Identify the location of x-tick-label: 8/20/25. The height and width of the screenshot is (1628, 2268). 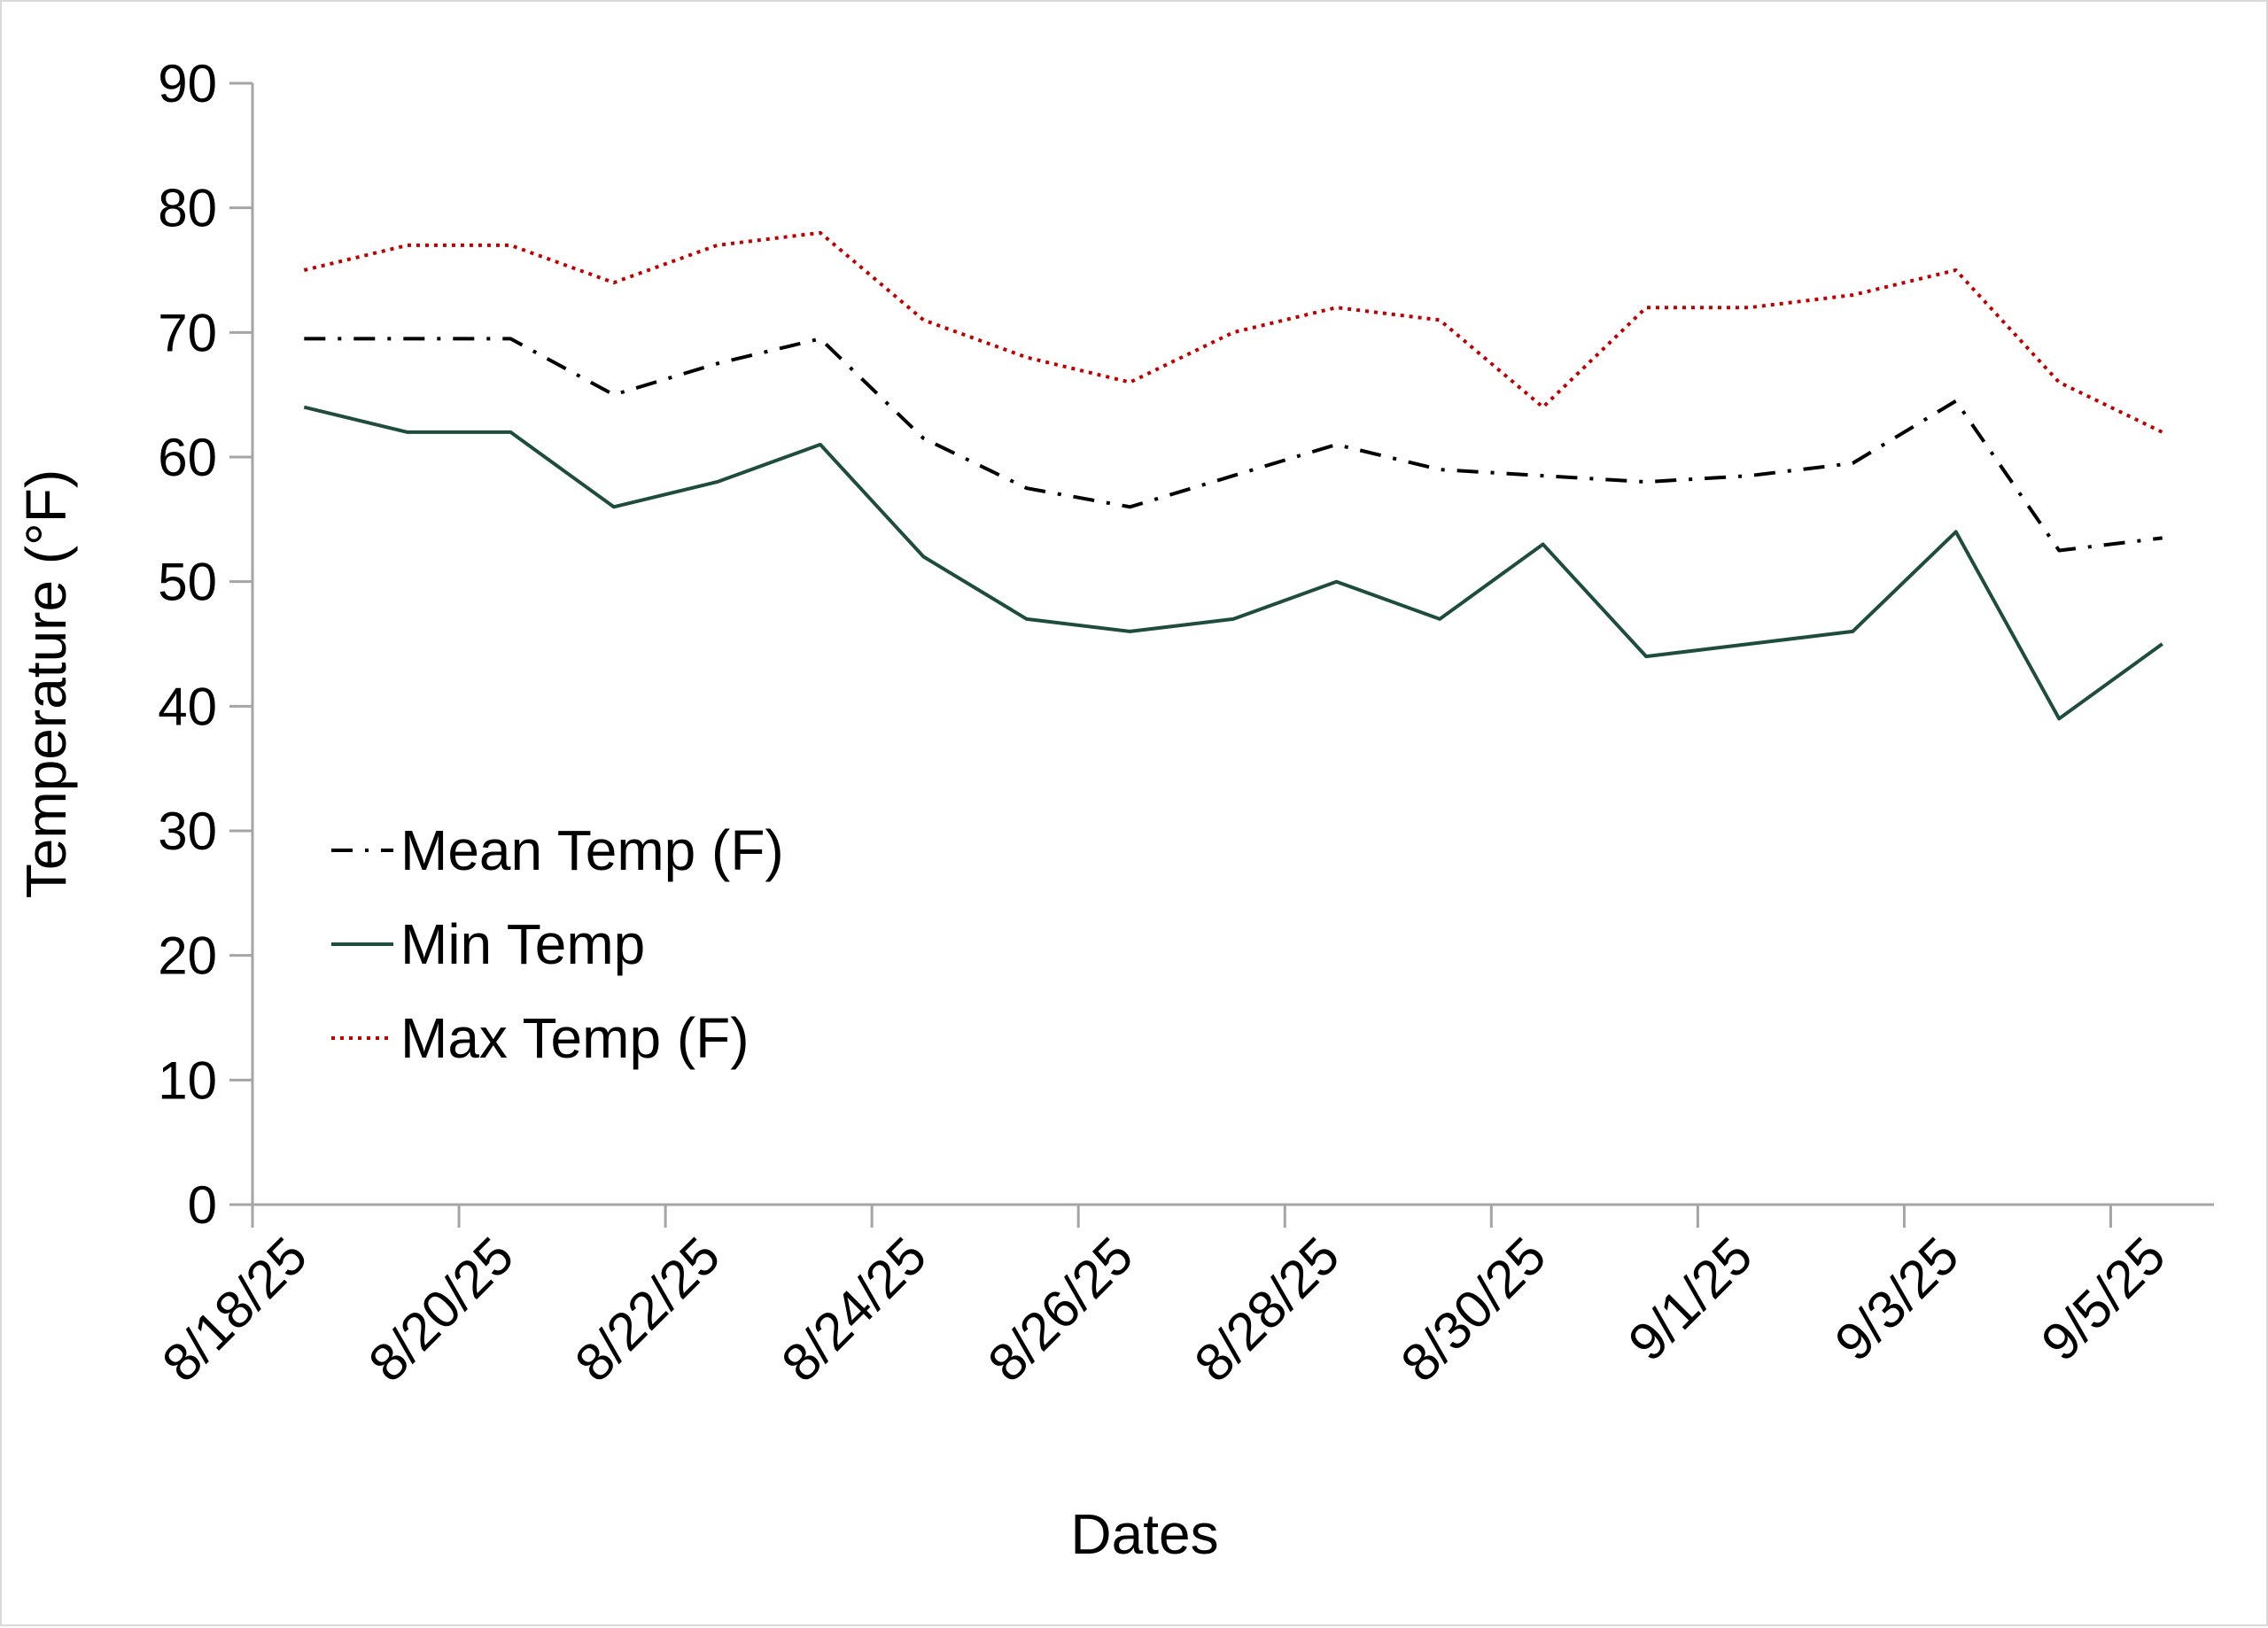
(440, 1310).